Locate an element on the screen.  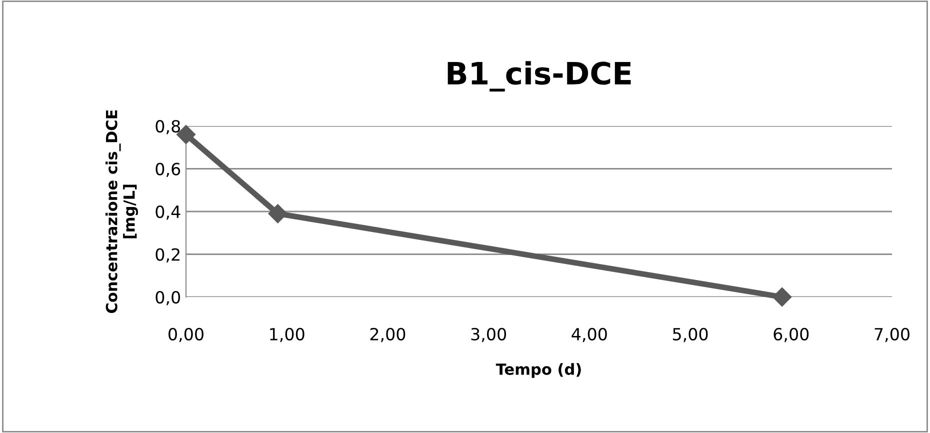
x-axis-title: Tempo (d) is located at coordinates (538, 370).